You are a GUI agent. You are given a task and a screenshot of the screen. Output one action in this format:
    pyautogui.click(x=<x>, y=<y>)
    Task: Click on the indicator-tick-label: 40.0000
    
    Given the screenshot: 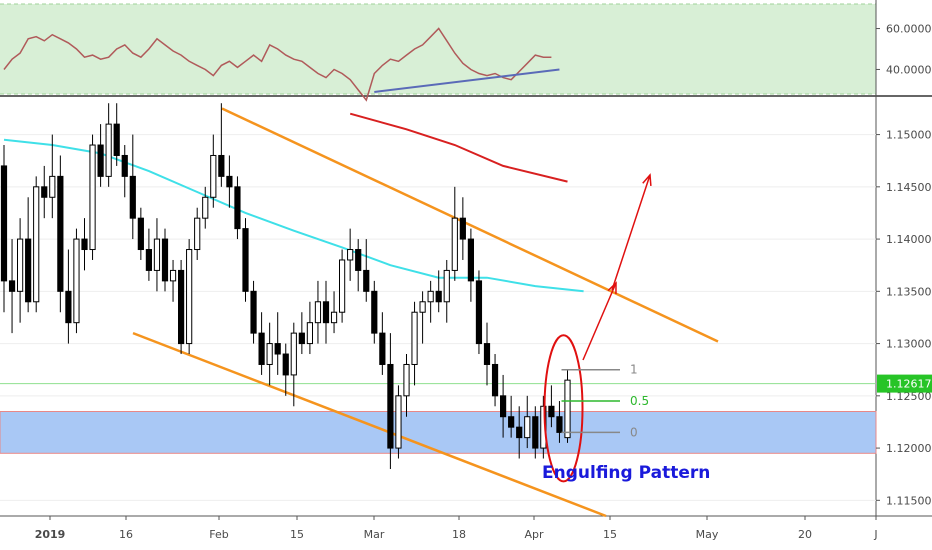 What is the action you would take?
    pyautogui.click(x=909, y=69)
    